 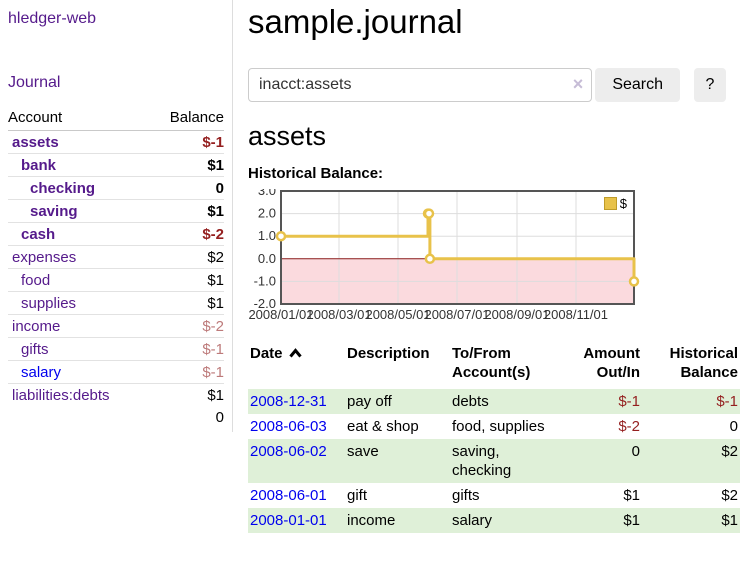 I want to click on account-link: expenses, so click(x=44, y=257).